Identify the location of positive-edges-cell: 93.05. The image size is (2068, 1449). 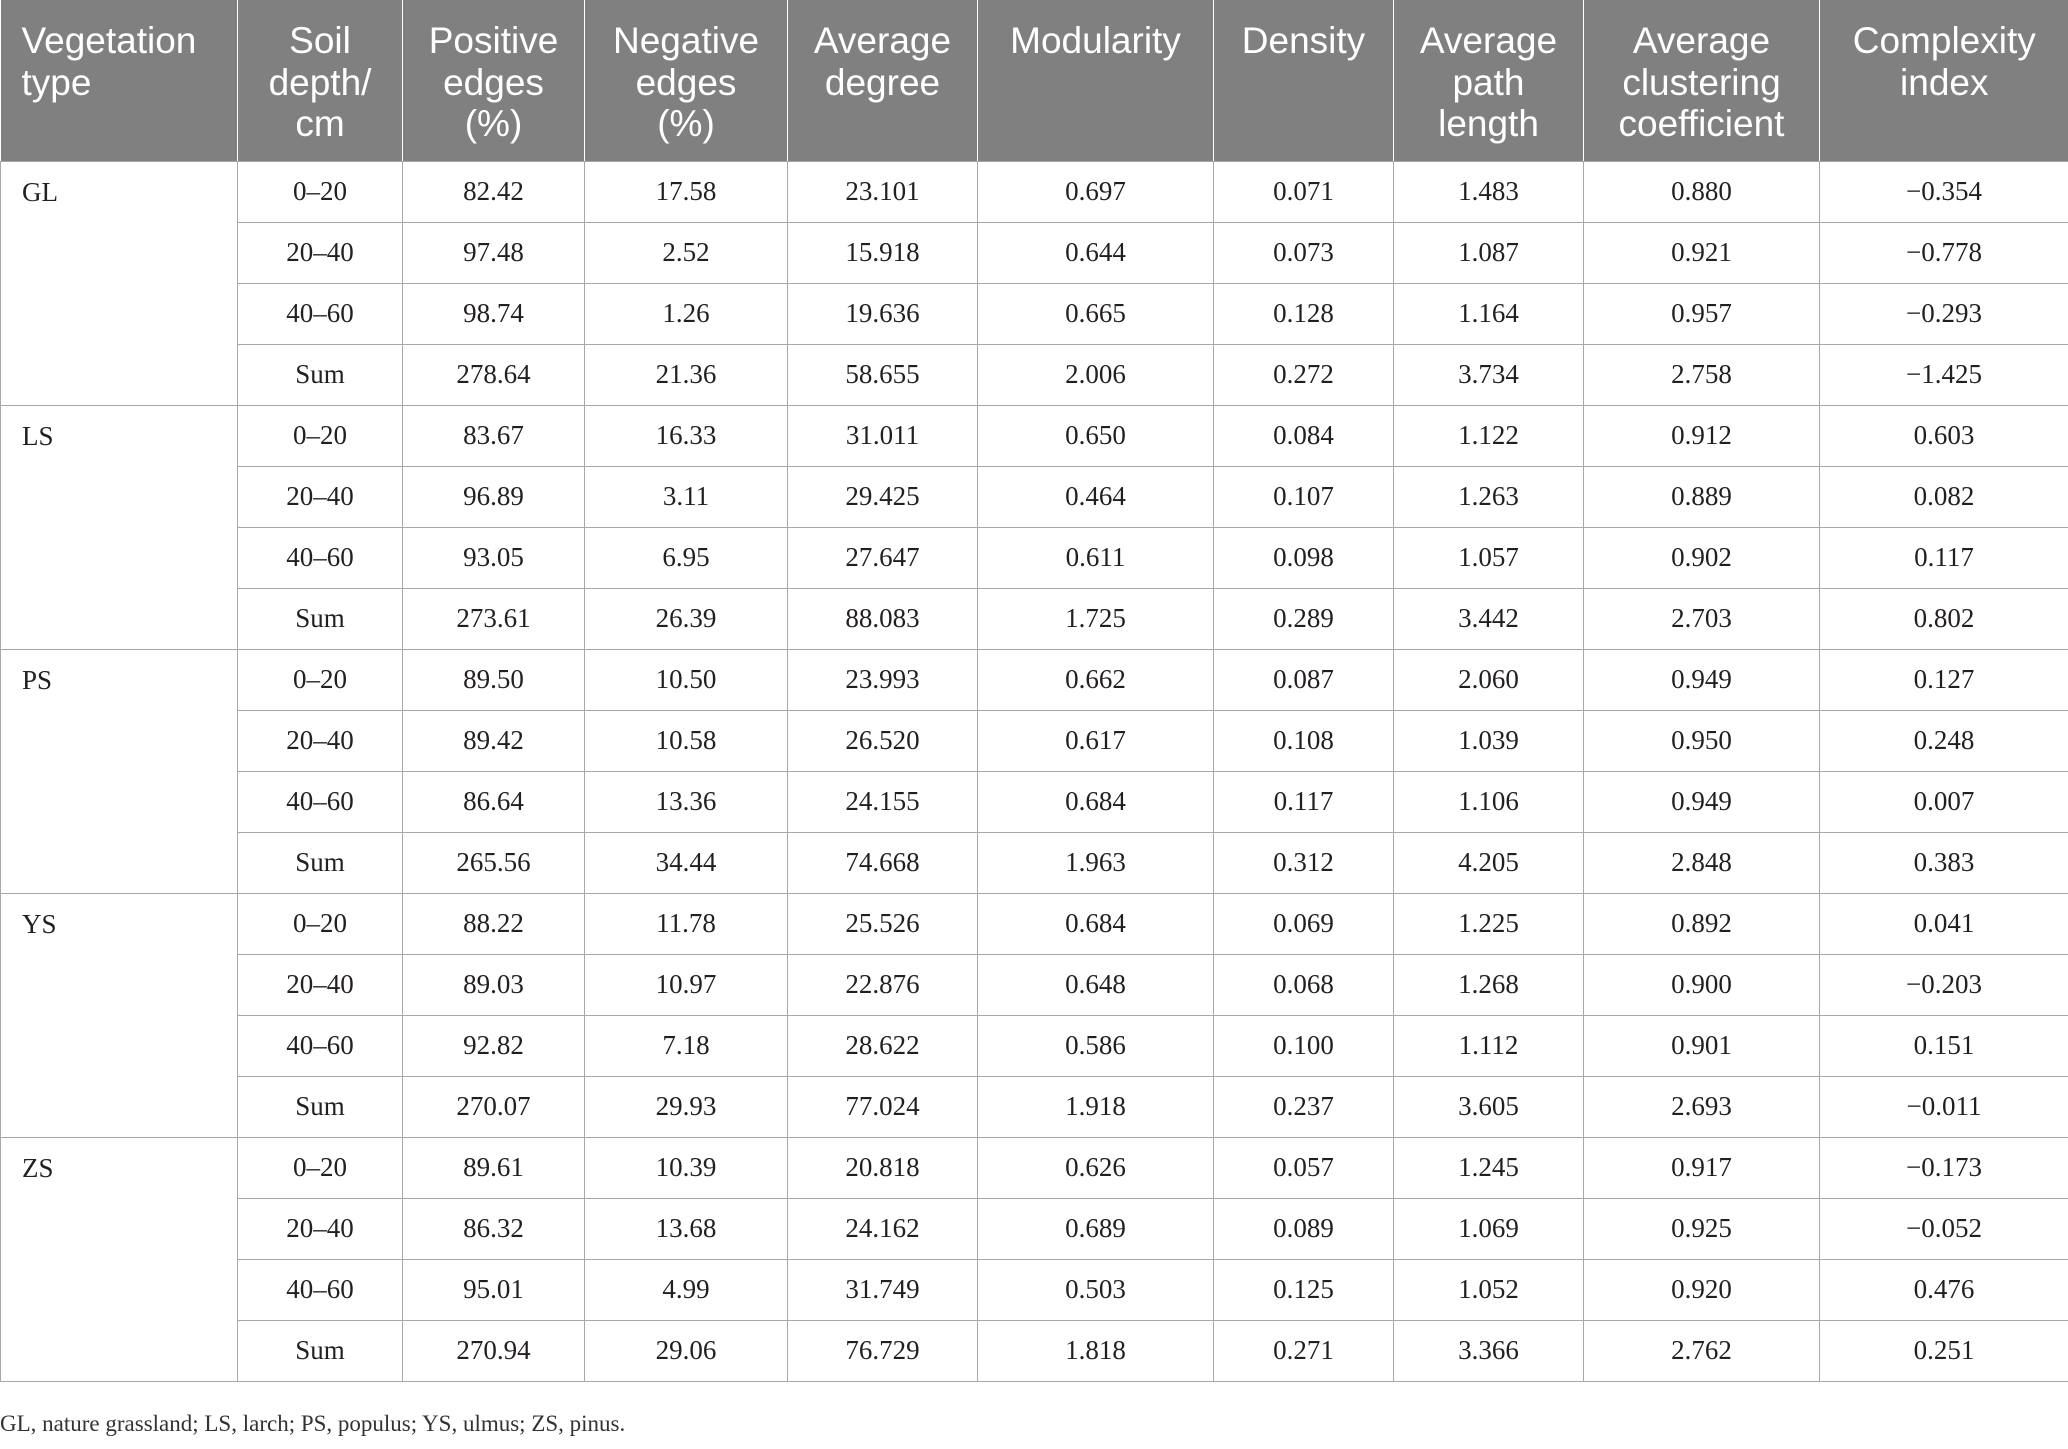
(493, 557).